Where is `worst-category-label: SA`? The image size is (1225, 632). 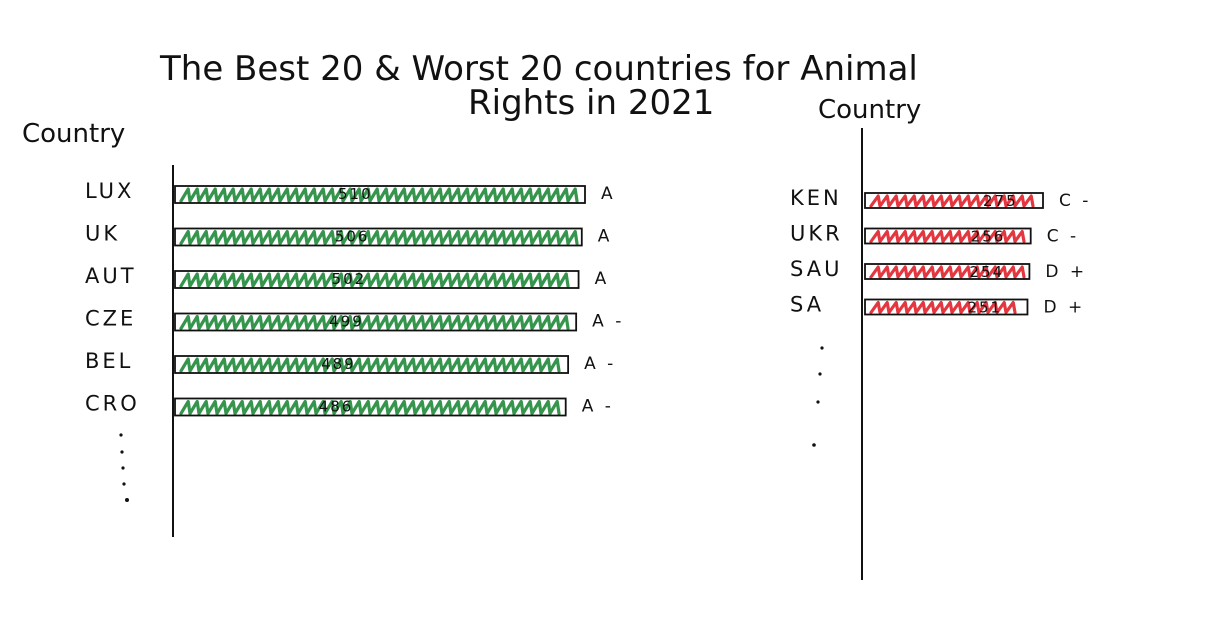
worst-category-label: SA is located at coordinates (807, 305).